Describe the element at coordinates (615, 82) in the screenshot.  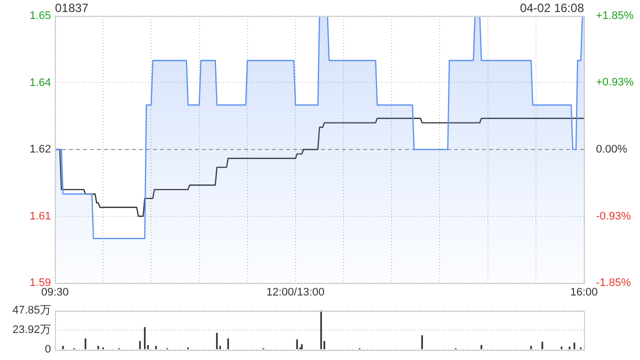
I see `y2-tick-label: +0.93%` at that location.